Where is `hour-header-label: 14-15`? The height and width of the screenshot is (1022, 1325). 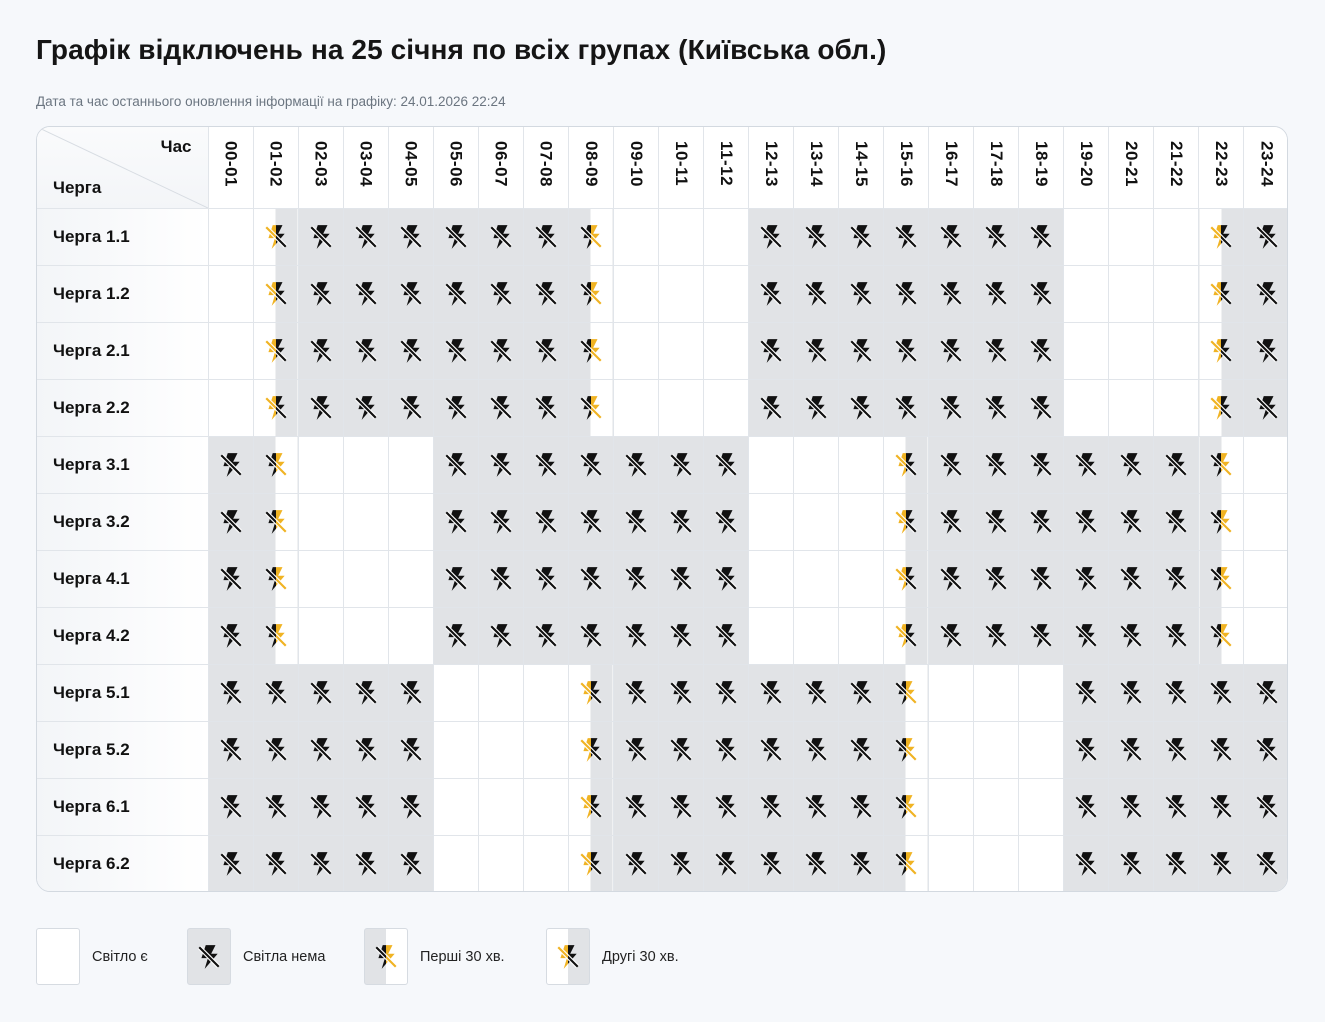
hour-header-label: 14-15 is located at coordinates (861, 164).